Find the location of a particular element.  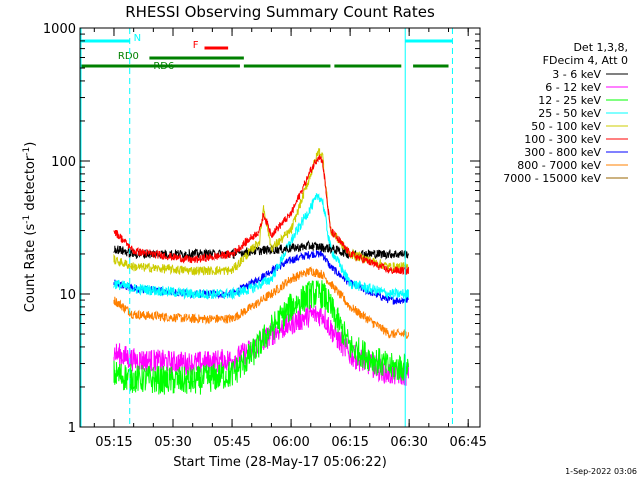

legend-entry-label: 3 - 6 keV is located at coordinates (576, 74).